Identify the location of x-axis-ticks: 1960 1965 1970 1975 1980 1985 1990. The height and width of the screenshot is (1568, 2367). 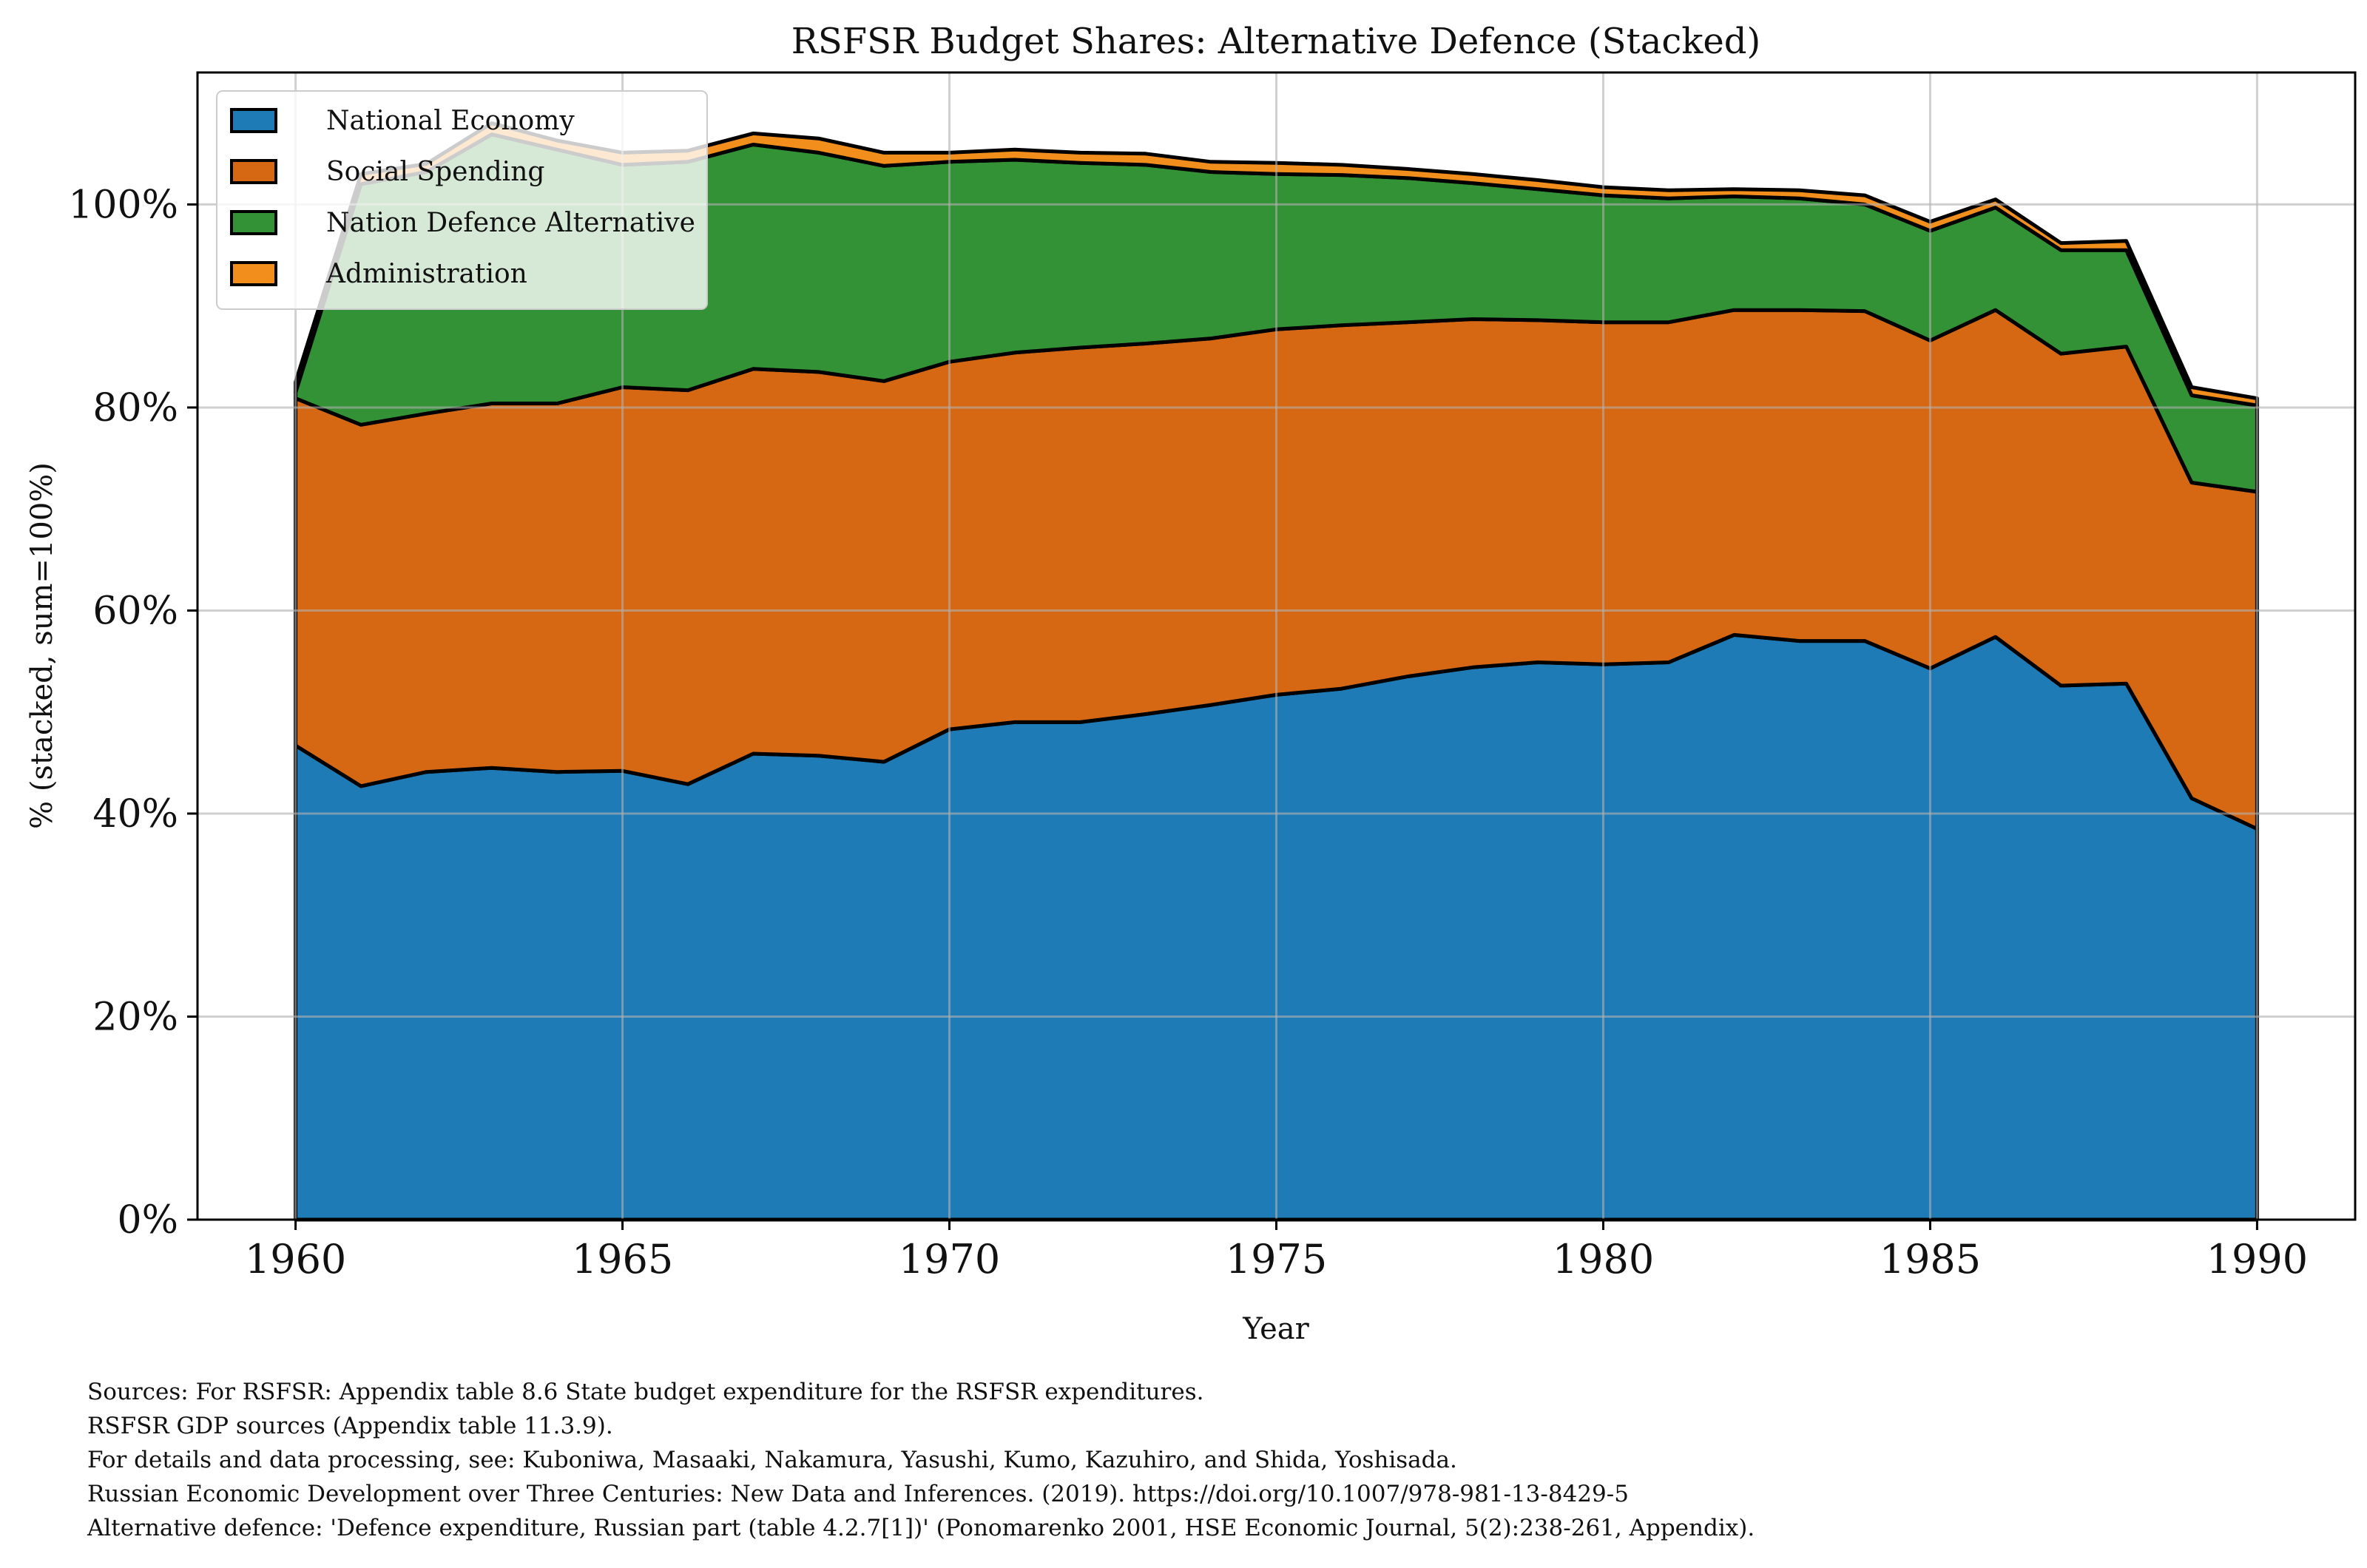
(1276, 1251).